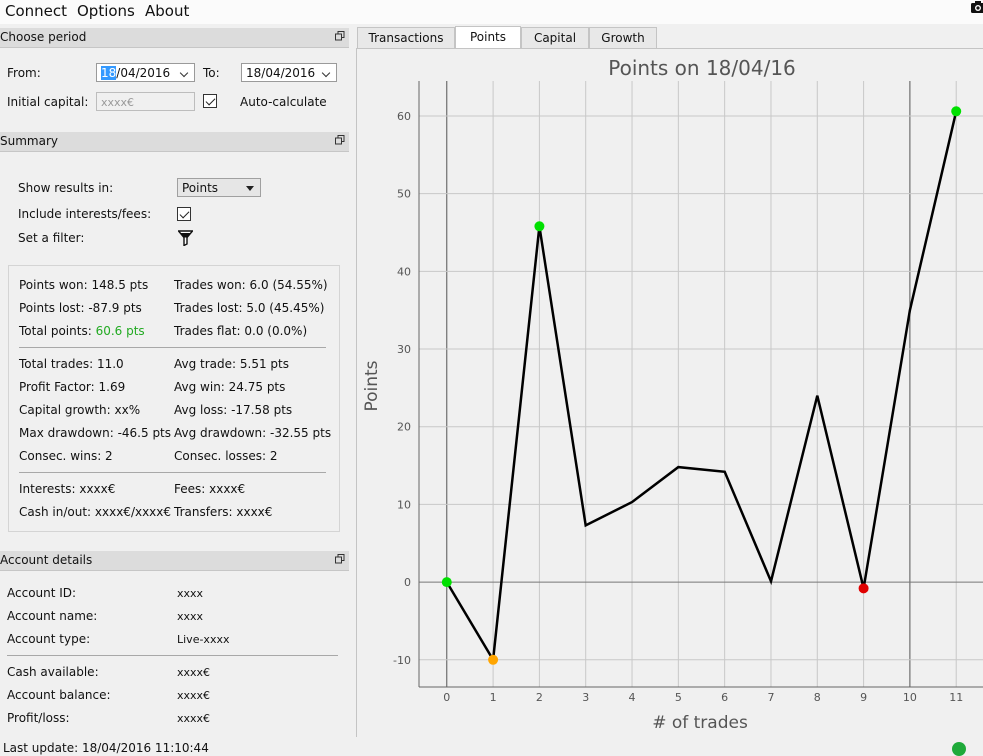 This screenshot has height=756, width=983. I want to click on summary-stats-box, so click(174, 398).